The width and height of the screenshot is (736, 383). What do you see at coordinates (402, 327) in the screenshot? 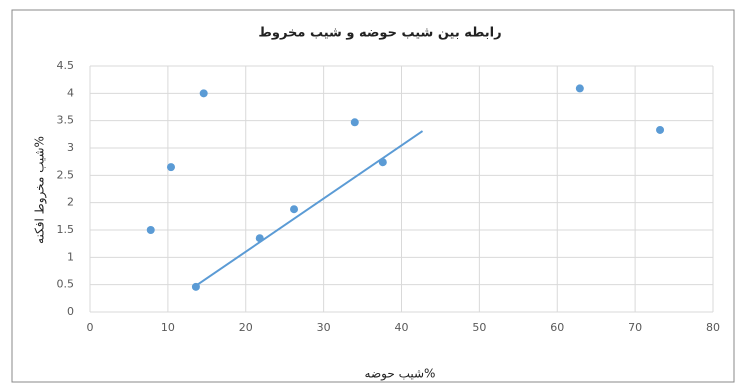
I see `x-tick-label: 40` at bounding box center [402, 327].